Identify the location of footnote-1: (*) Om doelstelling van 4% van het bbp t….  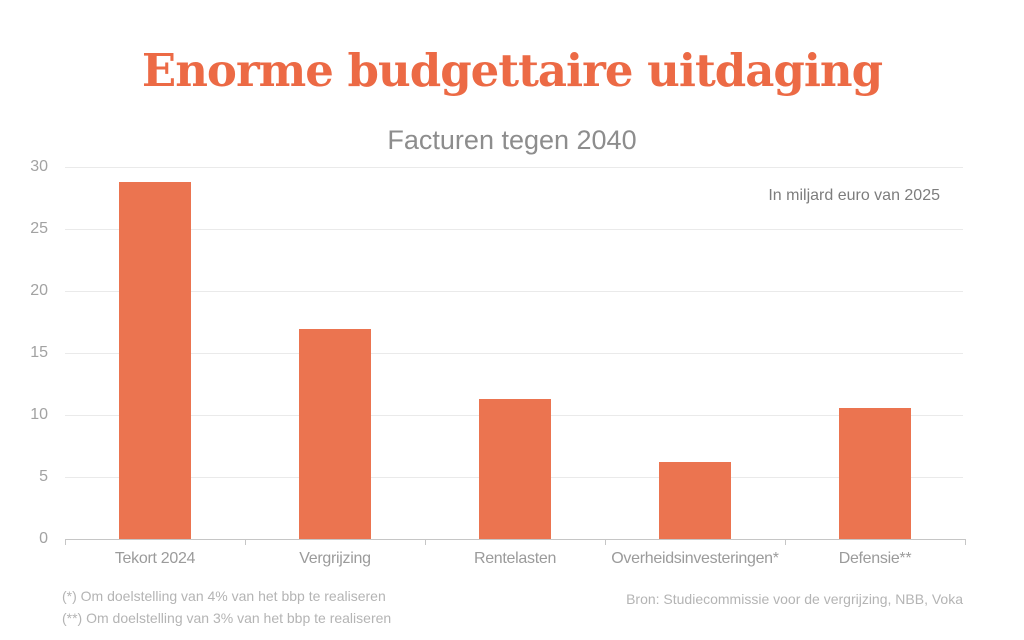
(224, 596).